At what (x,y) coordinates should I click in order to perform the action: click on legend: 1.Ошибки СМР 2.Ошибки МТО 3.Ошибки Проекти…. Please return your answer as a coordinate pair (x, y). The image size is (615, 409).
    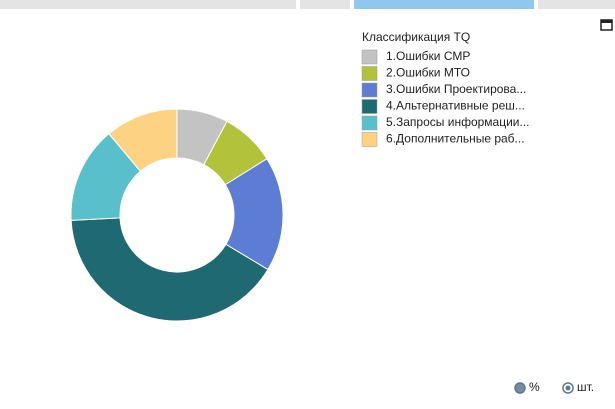
    Looking at the image, I should click on (445, 98).